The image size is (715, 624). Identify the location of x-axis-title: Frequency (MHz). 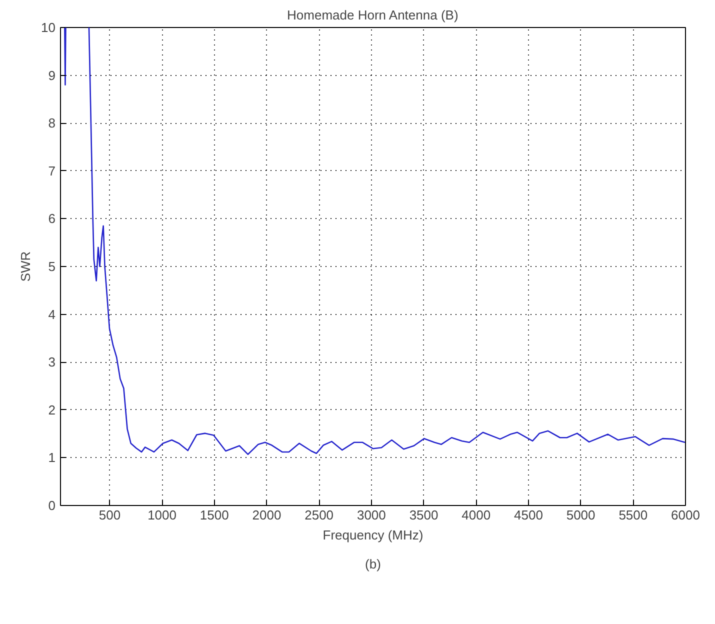
(373, 535).